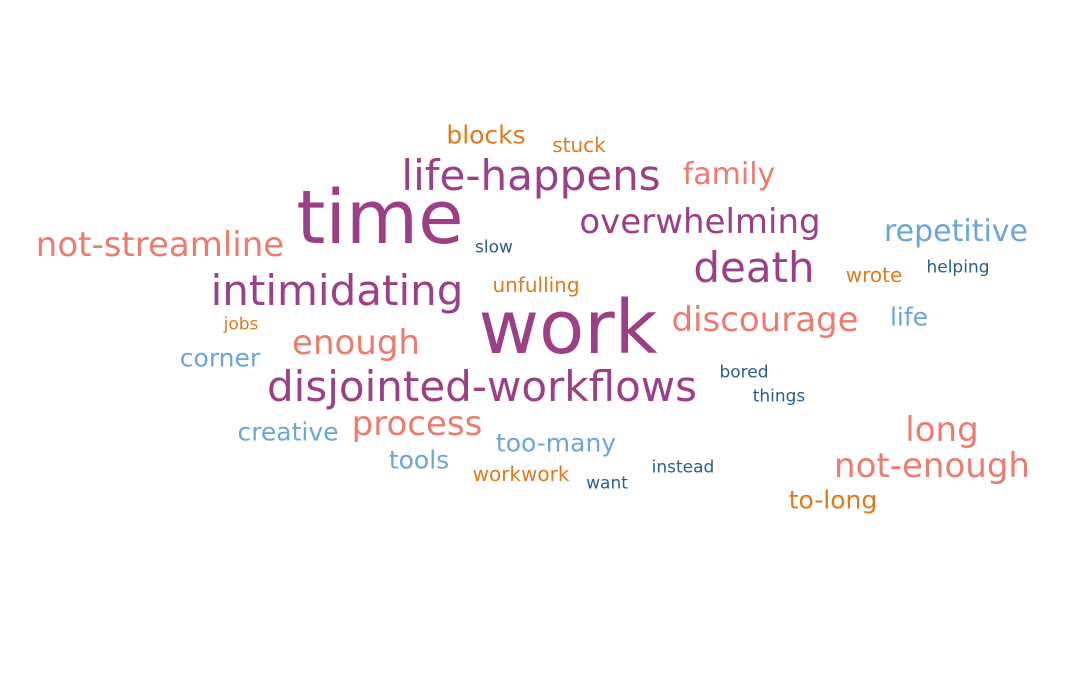 The image size is (1080, 693). What do you see at coordinates (419, 460) in the screenshot?
I see `word-tools: tools` at bounding box center [419, 460].